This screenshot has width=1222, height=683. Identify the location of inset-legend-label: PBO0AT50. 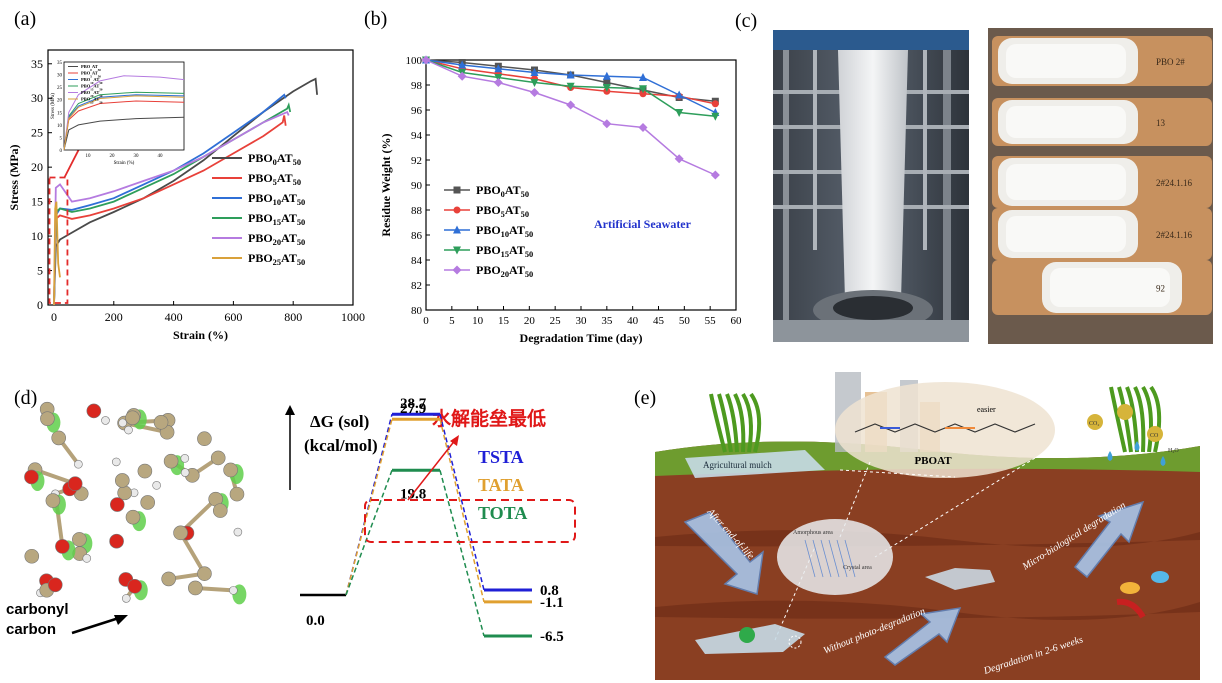
(91, 68).